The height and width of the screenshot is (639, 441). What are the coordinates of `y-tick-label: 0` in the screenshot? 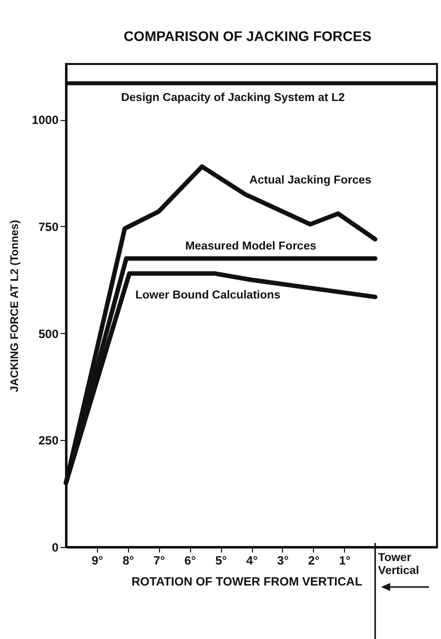 It's located at (55, 547).